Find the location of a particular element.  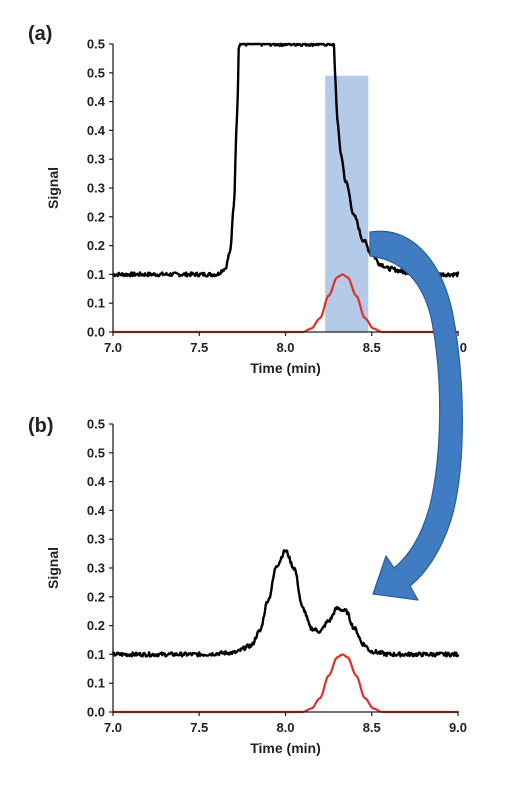

panel-label: (a) is located at coordinates (40, 34).